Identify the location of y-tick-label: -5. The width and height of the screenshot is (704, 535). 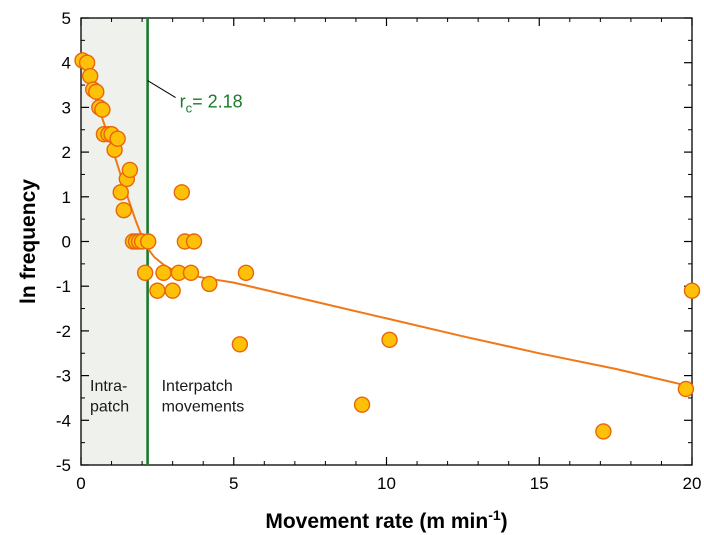
(63, 465).